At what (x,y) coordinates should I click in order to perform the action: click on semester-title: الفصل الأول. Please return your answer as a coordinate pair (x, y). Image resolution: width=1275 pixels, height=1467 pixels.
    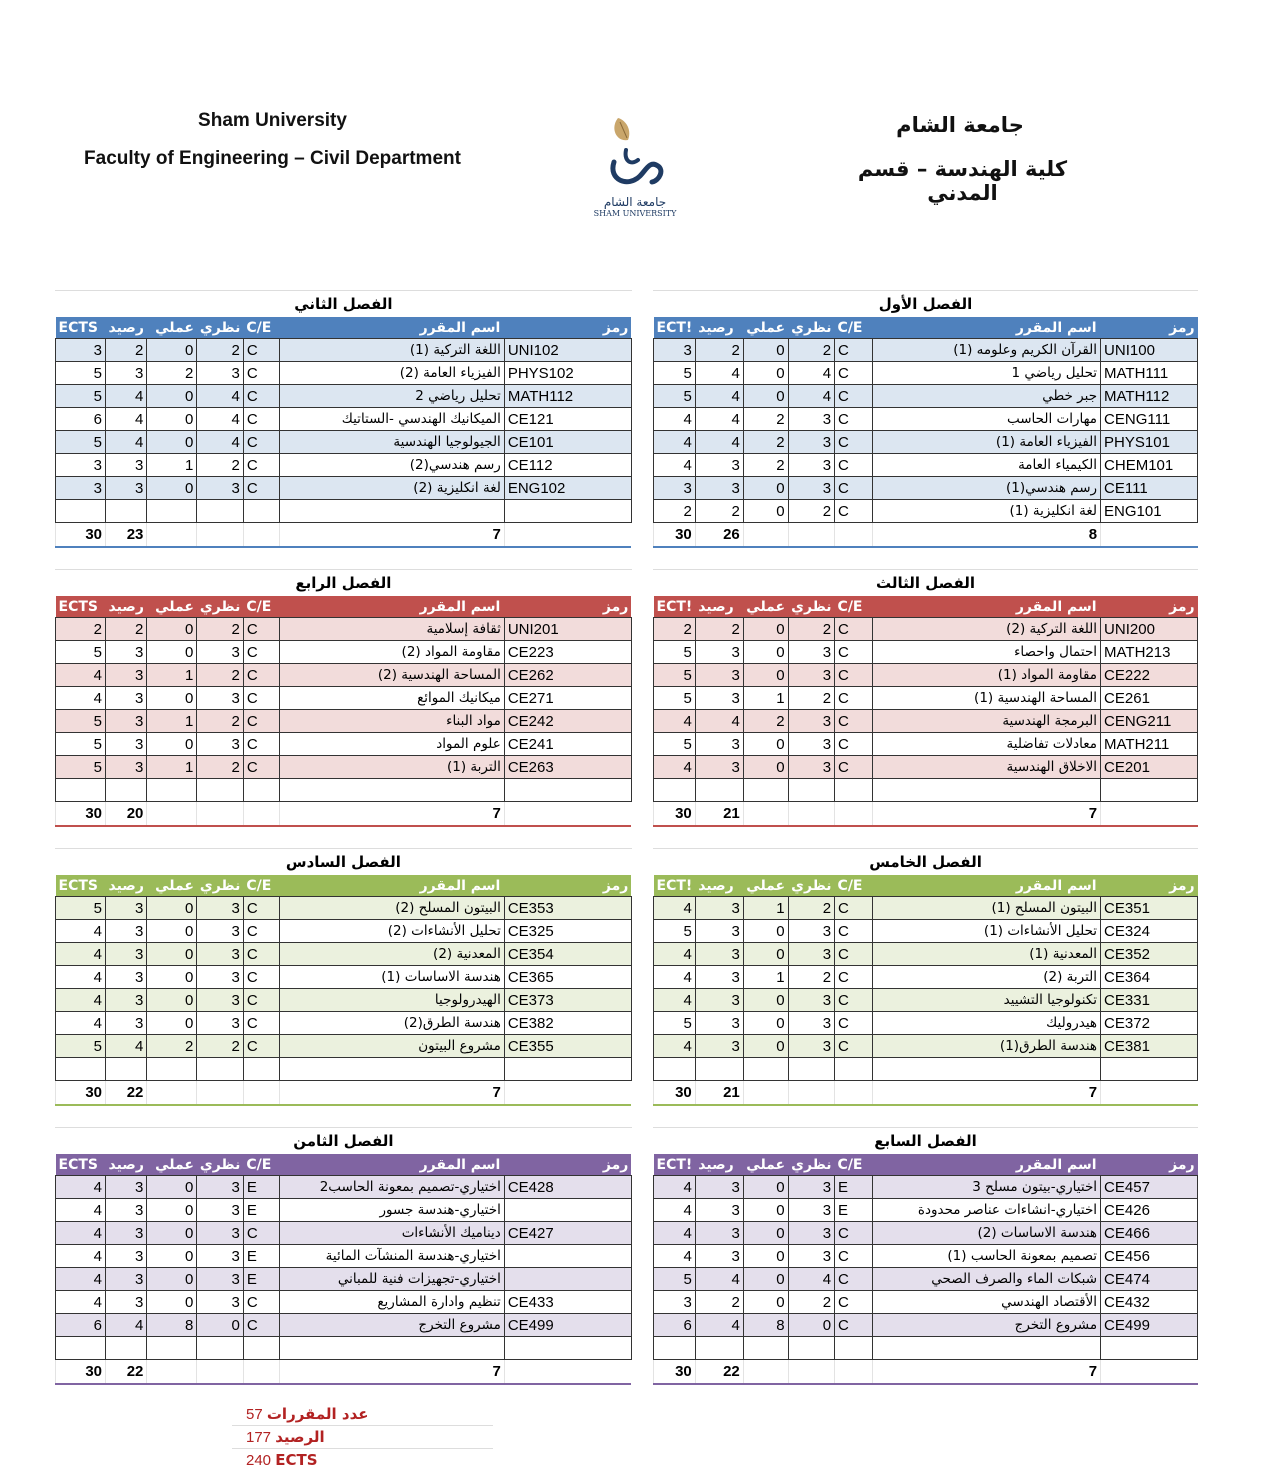
    Looking at the image, I should click on (926, 303).